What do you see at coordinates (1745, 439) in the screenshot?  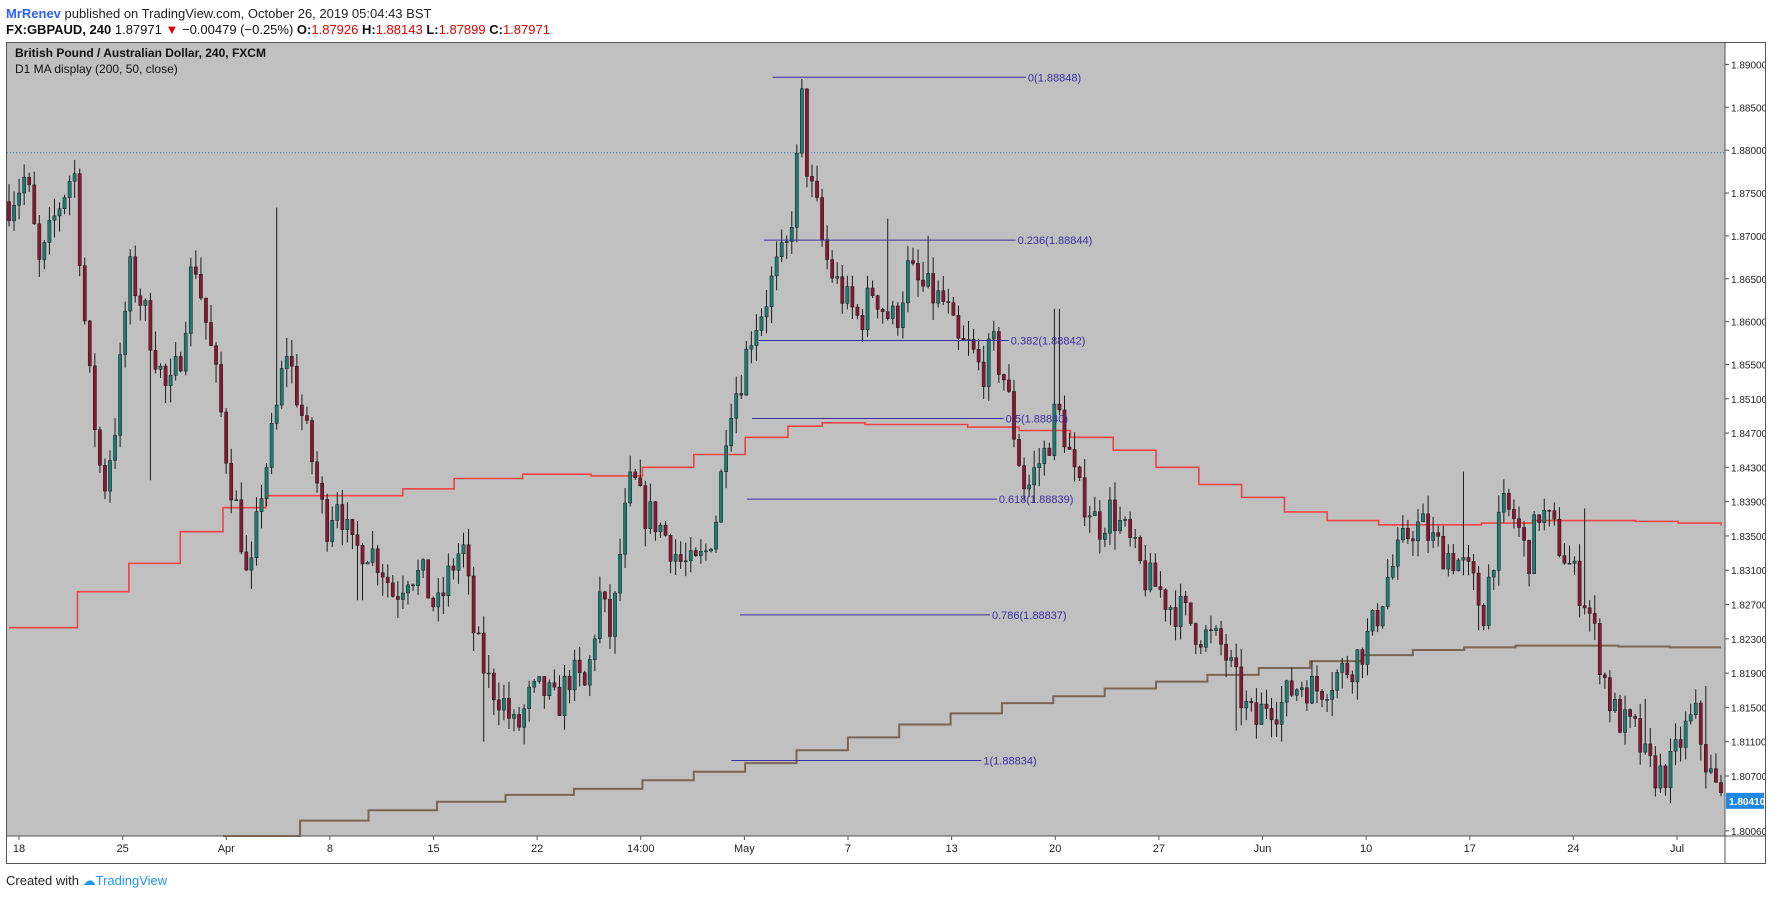 I see `price-axis` at bounding box center [1745, 439].